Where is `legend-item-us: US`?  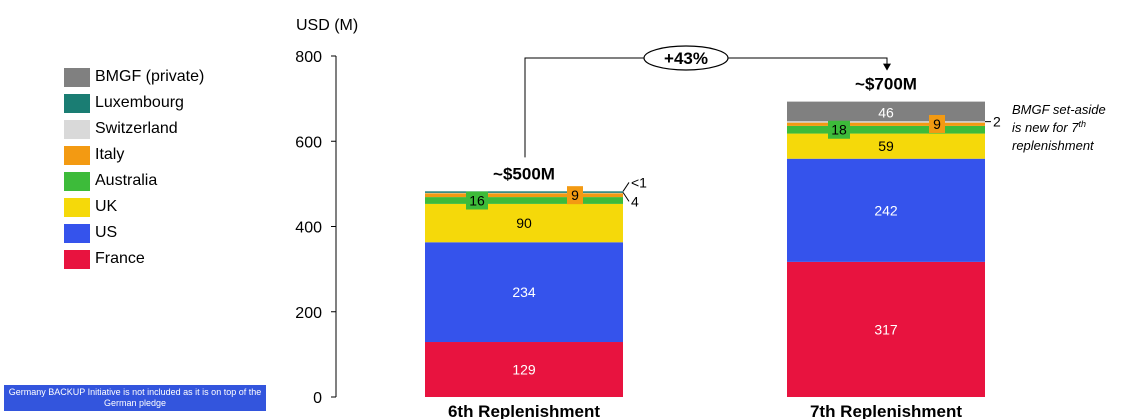 legend-item-us: US is located at coordinates (134, 233).